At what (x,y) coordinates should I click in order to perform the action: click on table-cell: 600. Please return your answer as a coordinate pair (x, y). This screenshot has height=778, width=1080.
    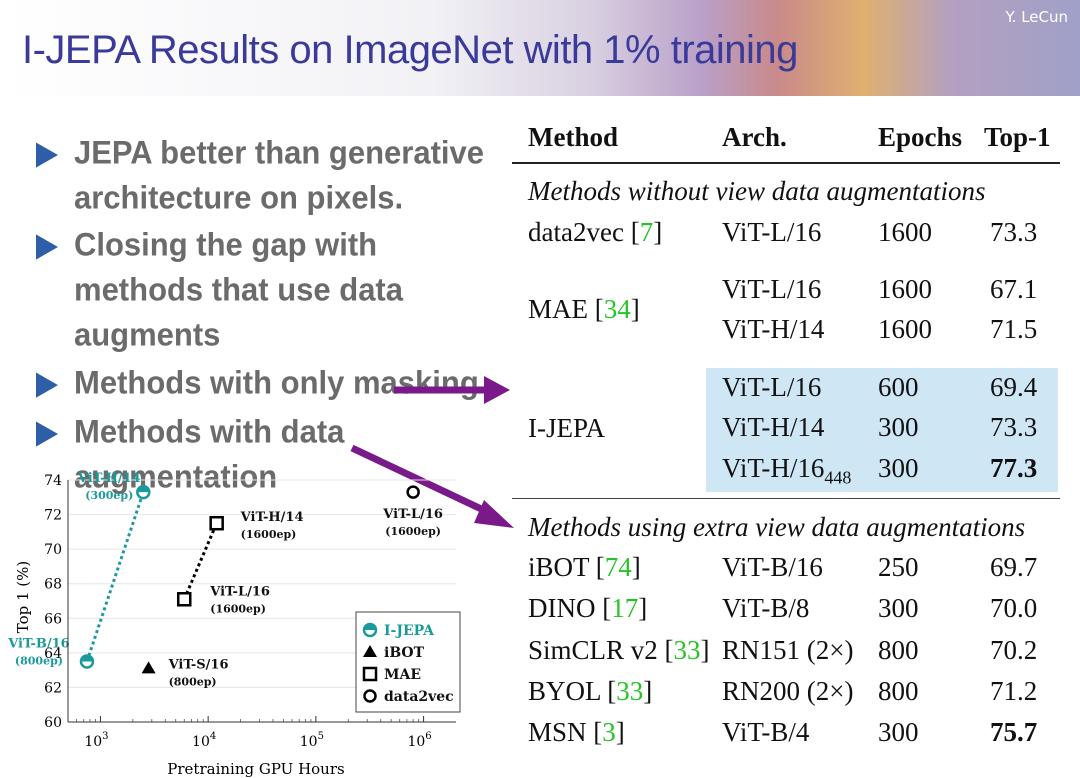
    Looking at the image, I should click on (898, 387).